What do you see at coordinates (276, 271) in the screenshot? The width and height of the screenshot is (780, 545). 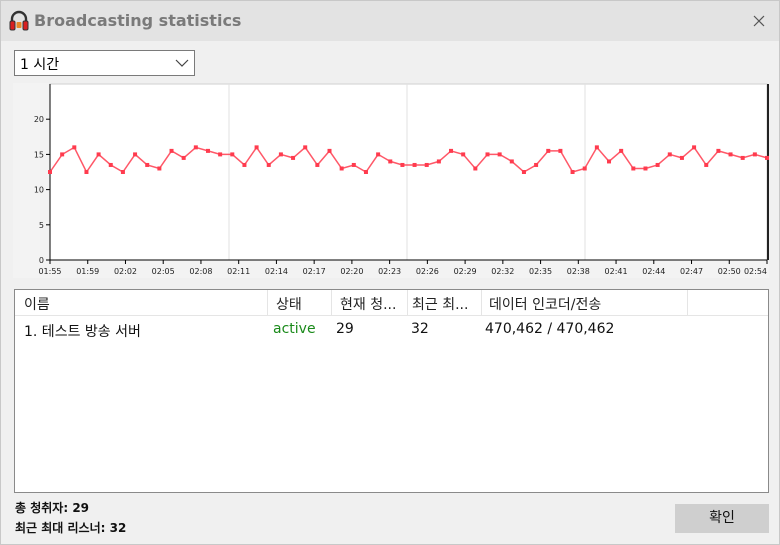 I see `x-tick-label: 02:14` at bounding box center [276, 271].